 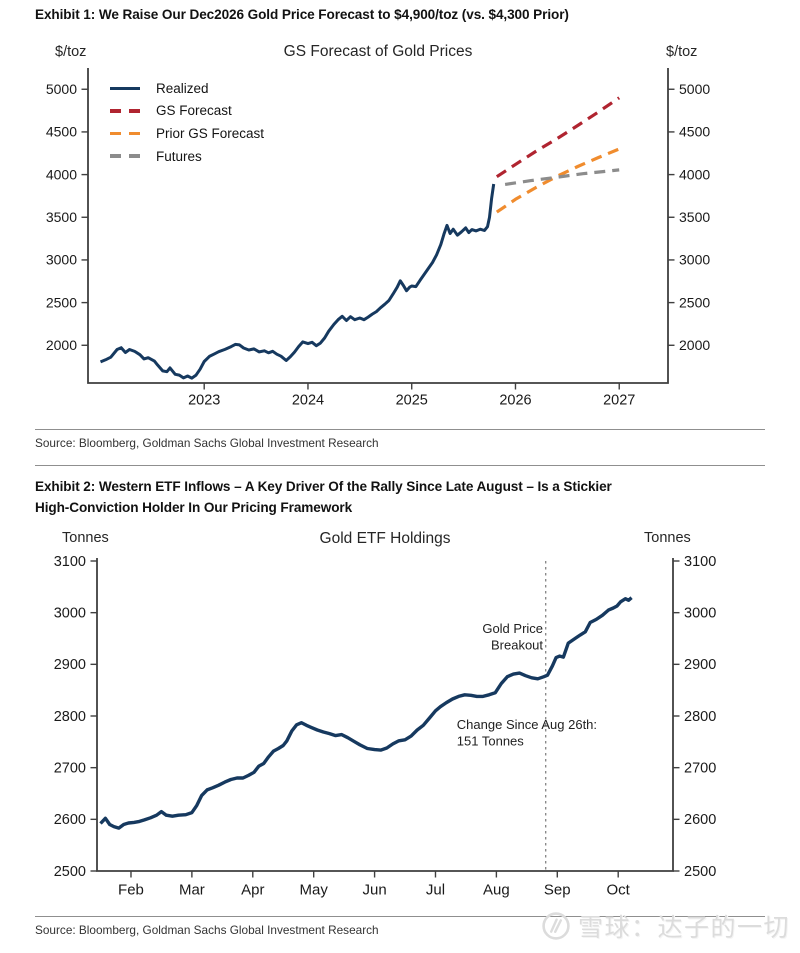 I want to click on x-tick-label: 2024, so click(x=308, y=401).